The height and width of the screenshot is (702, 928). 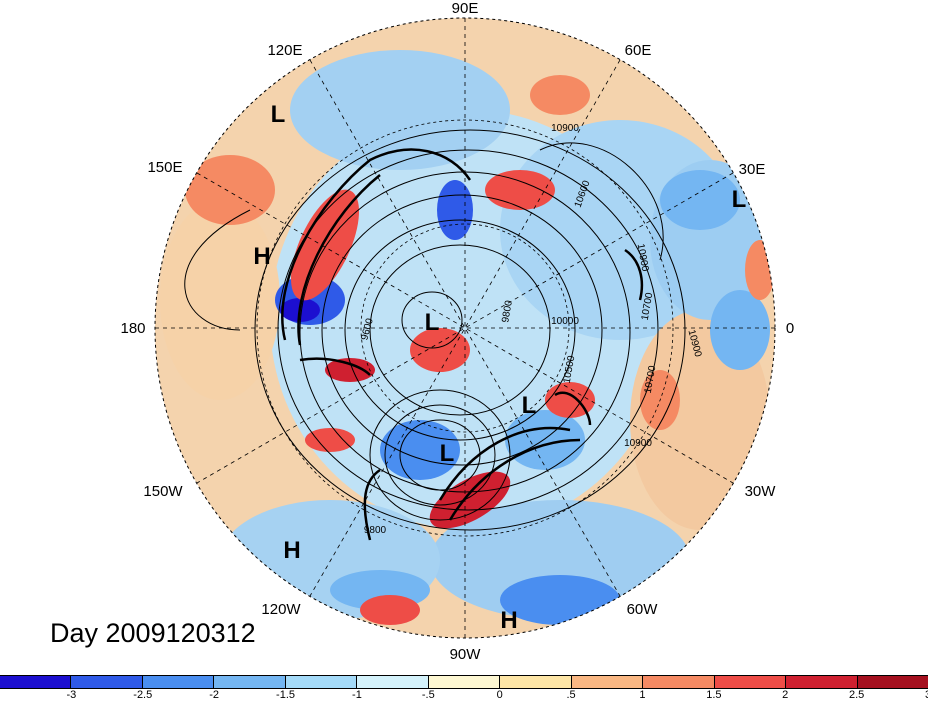 What do you see at coordinates (790, 328) in the screenshot?
I see `lon-label-0: 0` at bounding box center [790, 328].